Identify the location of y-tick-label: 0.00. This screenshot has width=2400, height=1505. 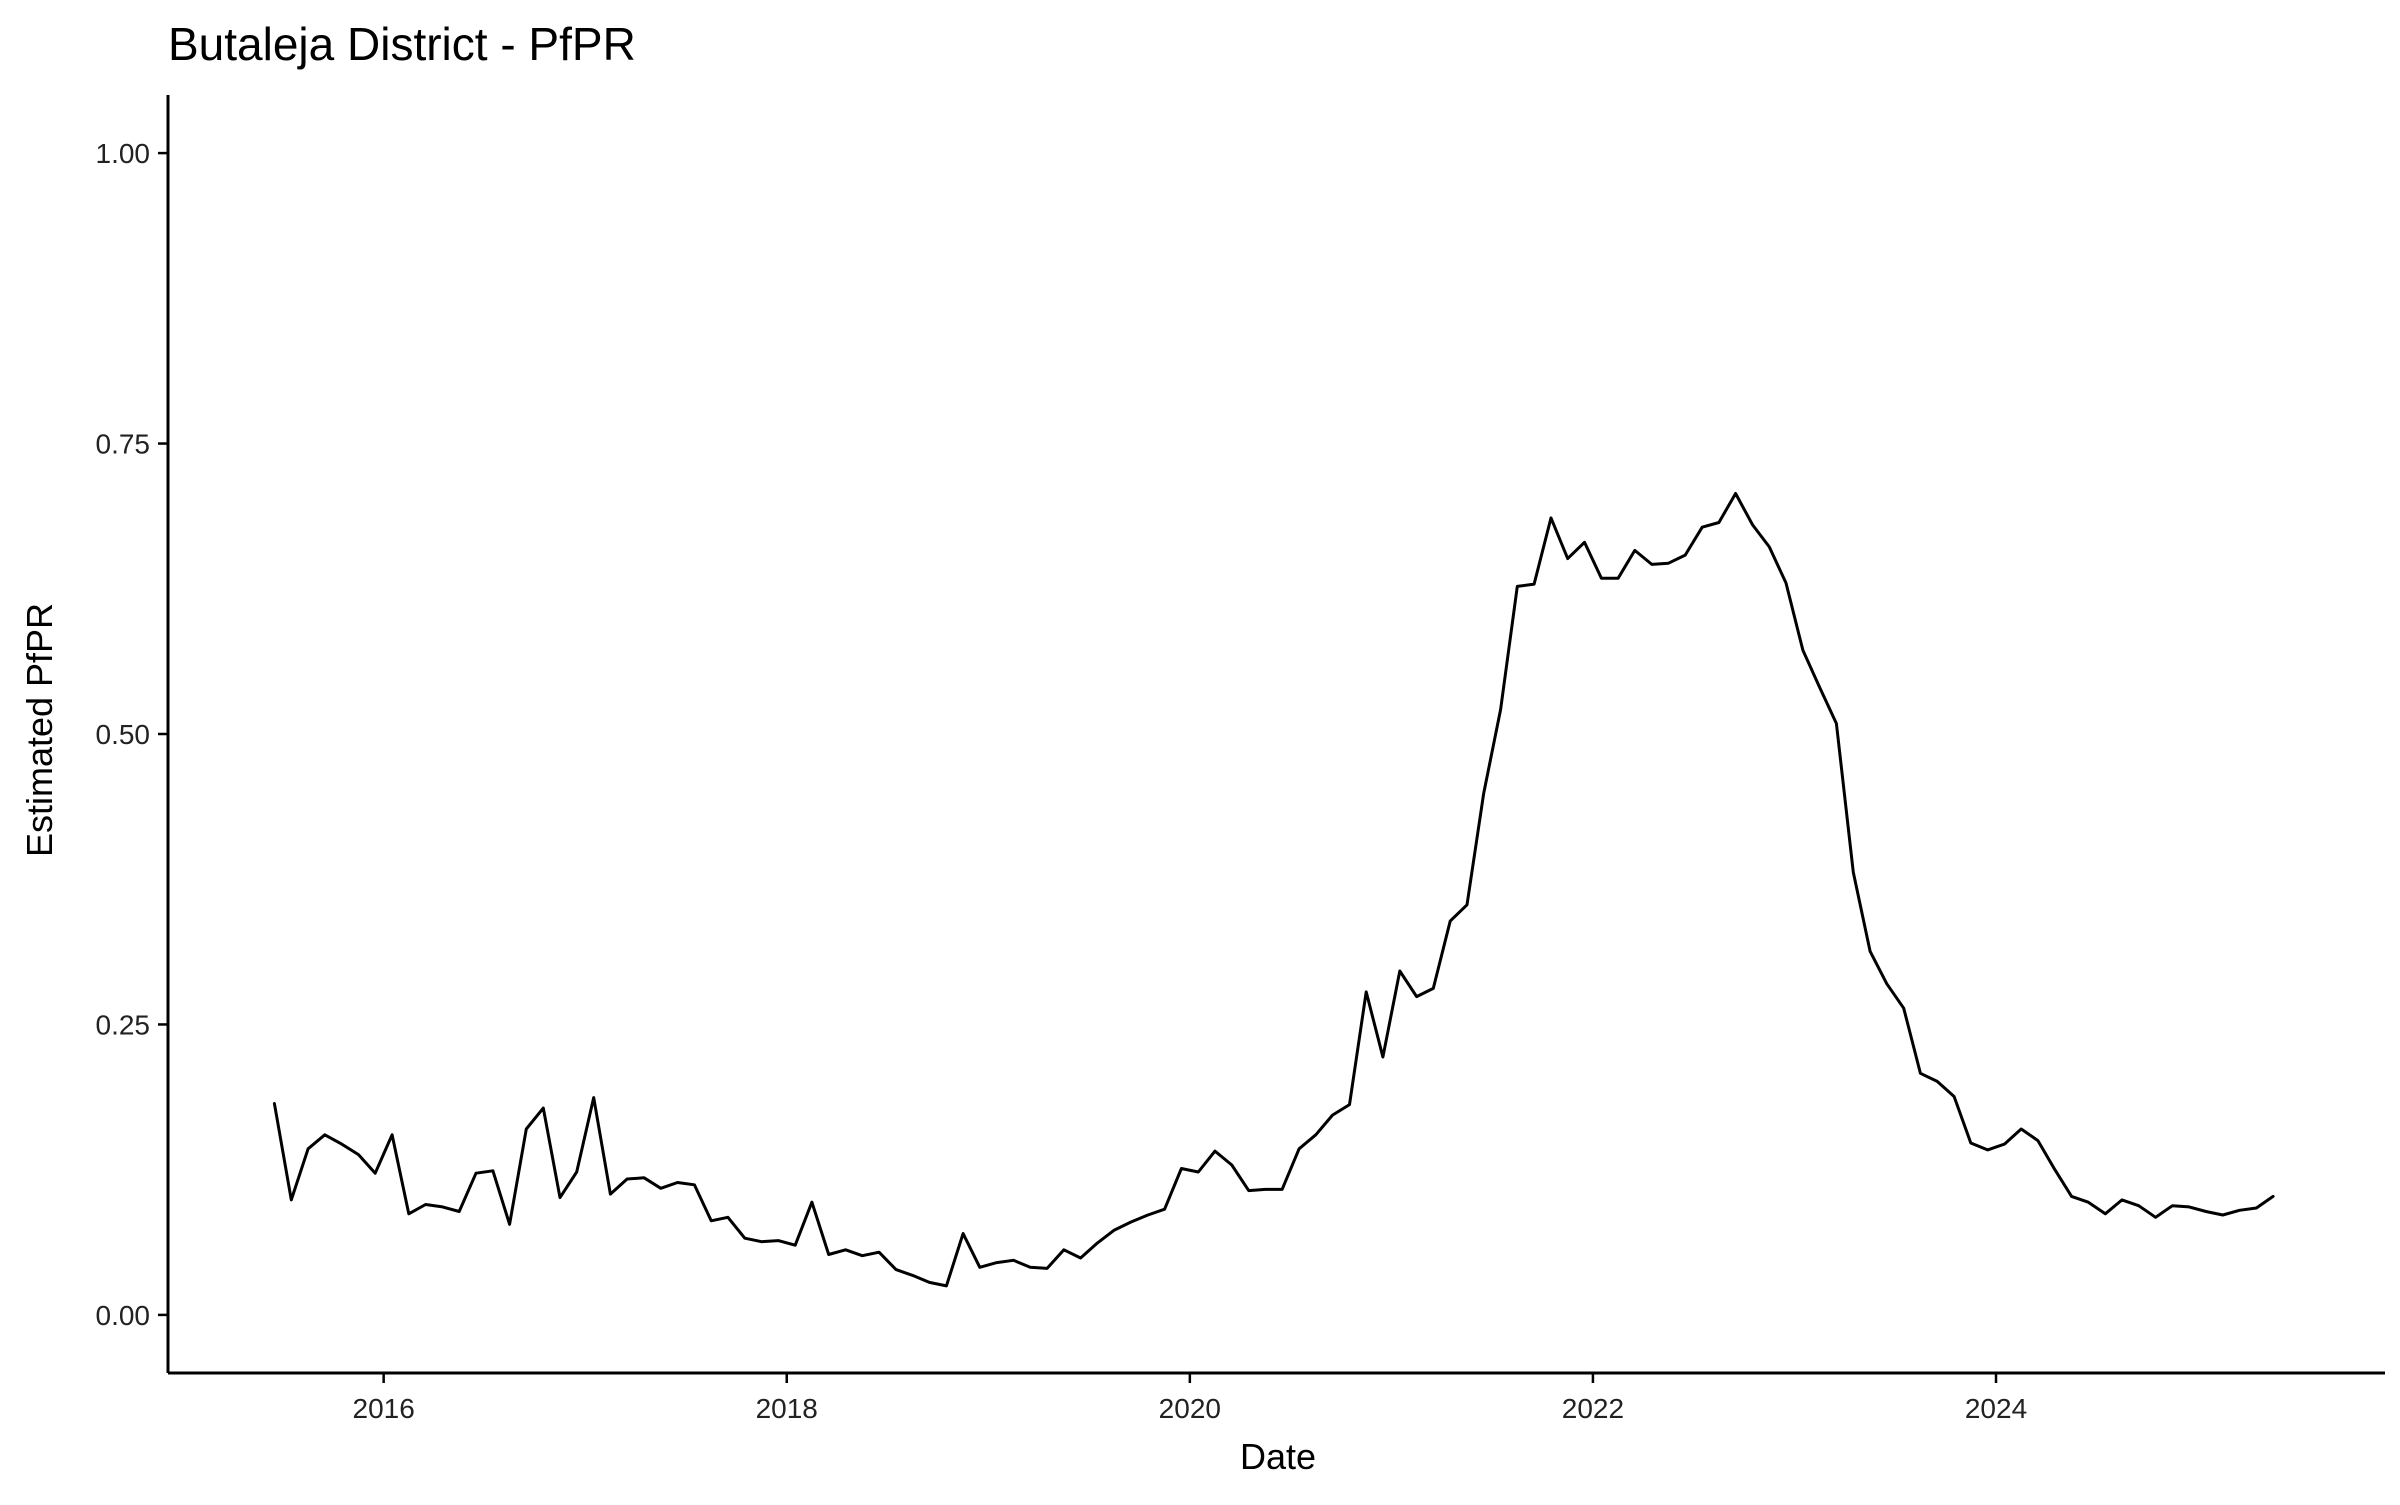
(123, 1315).